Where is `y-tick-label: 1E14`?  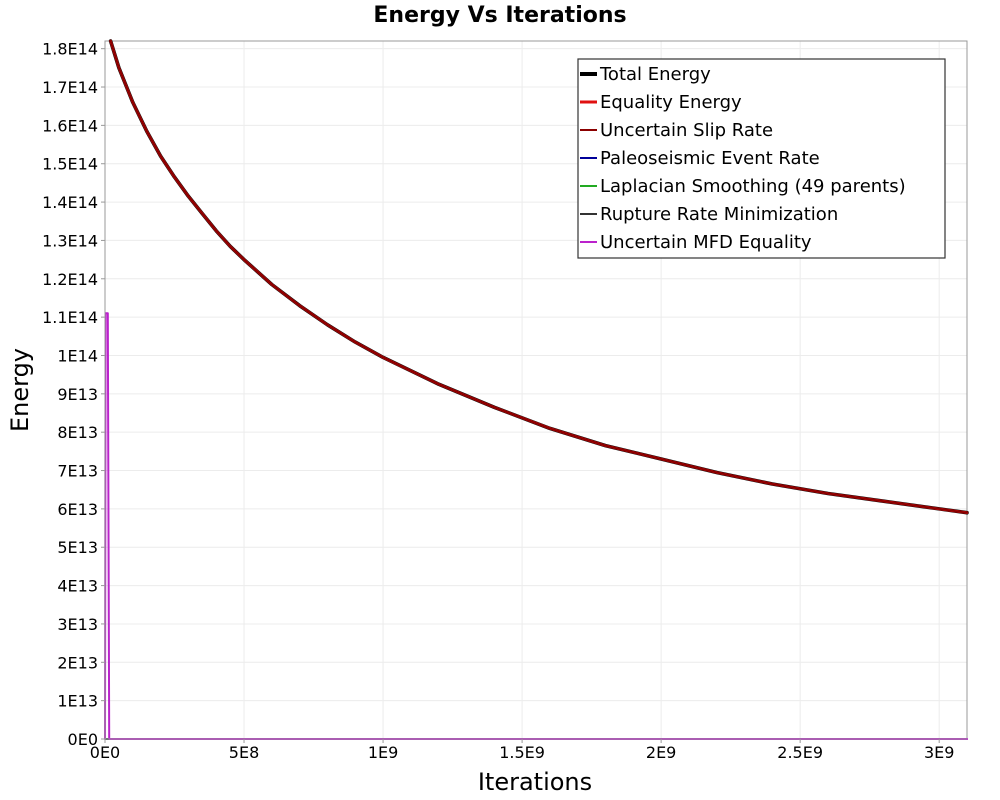
y-tick-label: 1E14 is located at coordinates (77, 355).